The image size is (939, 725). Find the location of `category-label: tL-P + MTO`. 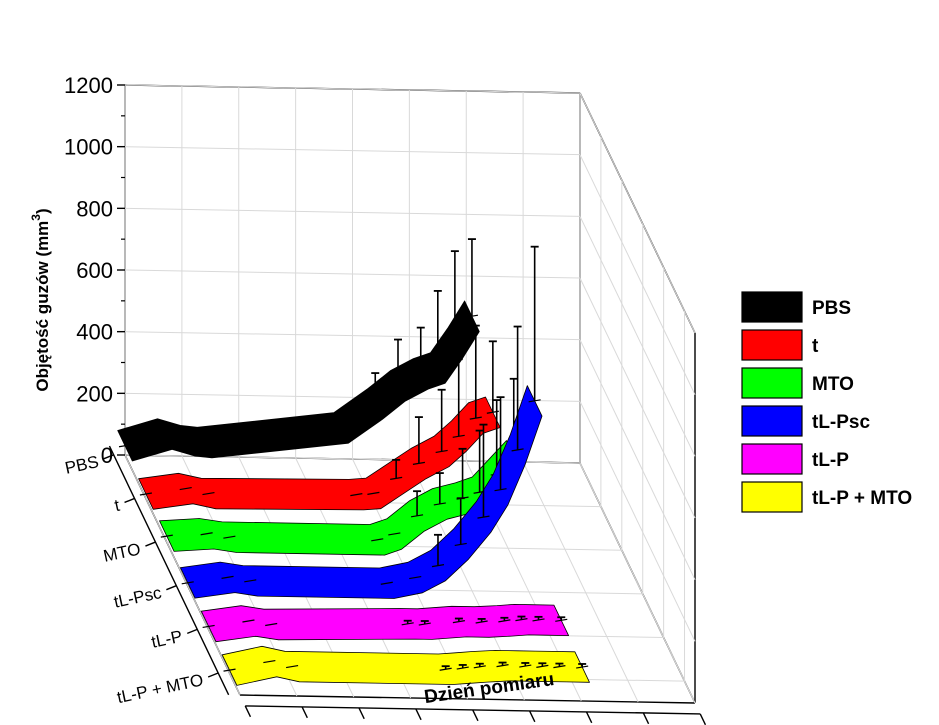

category-label: tL-P + MTO is located at coordinates (160, 688).